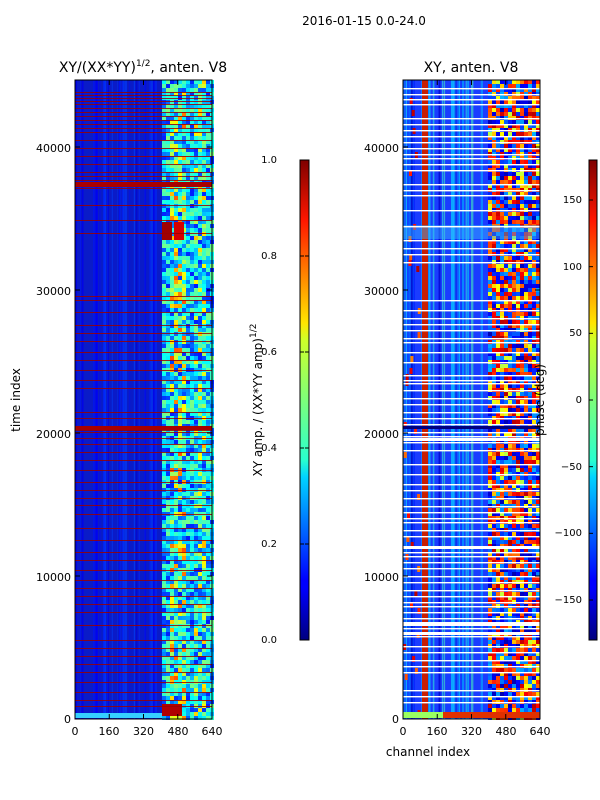  What do you see at coordinates (53, 291) in the screenshot?
I see `amplitude-ytick-label: 30000` at bounding box center [53, 291].